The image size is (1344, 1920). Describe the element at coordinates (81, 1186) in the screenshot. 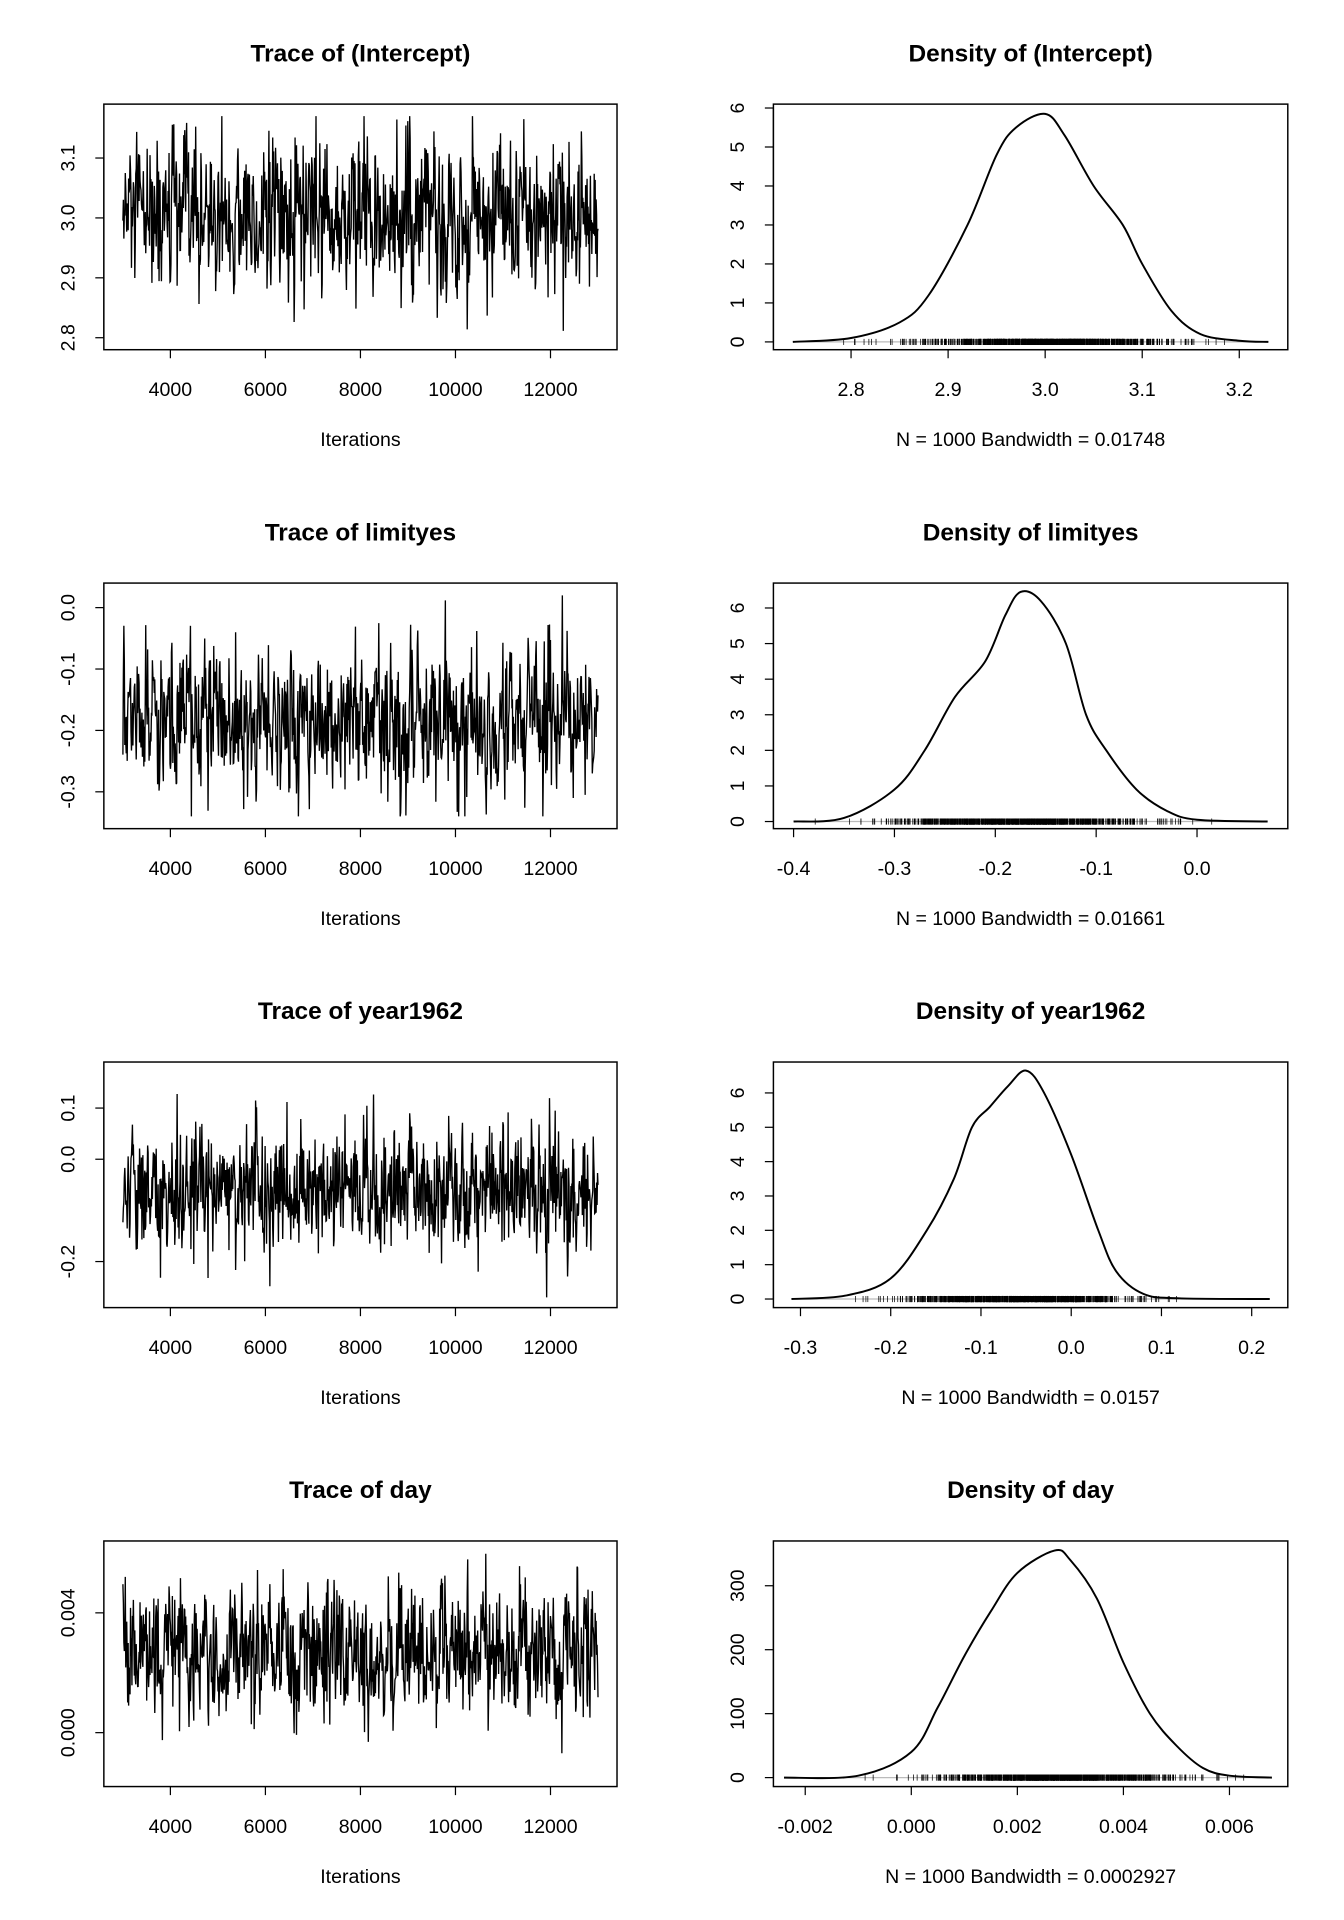

I see `y-axis: -0.2 0.0 0.1` at that location.